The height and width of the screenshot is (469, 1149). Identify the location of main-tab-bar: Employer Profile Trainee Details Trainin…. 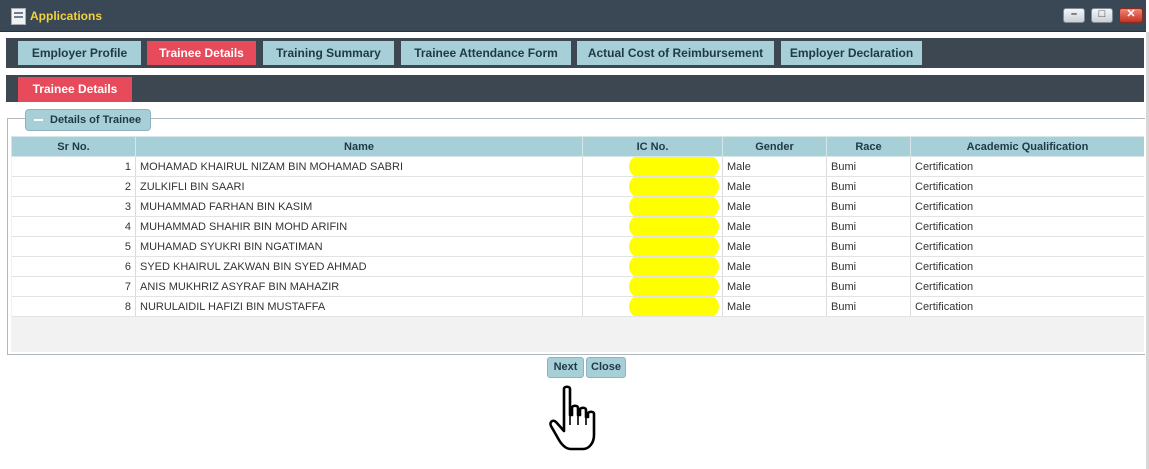
(575, 53).